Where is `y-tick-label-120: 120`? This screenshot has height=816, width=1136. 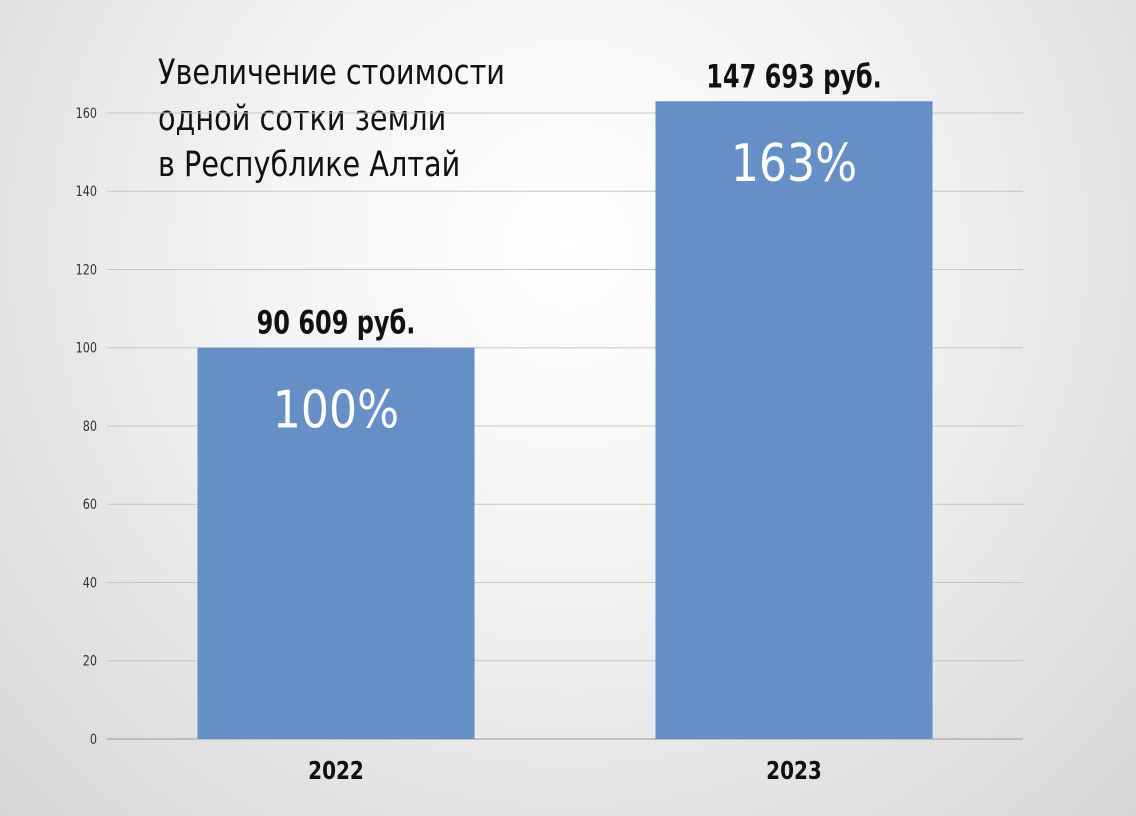
y-tick-label-120: 120 is located at coordinates (86, 269).